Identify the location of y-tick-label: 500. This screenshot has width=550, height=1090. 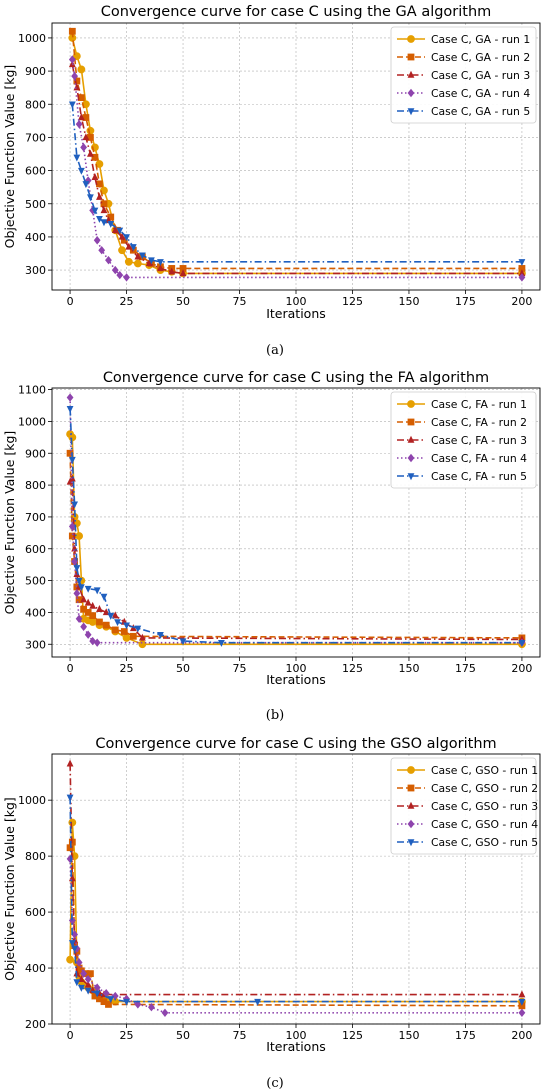
(35, 581).